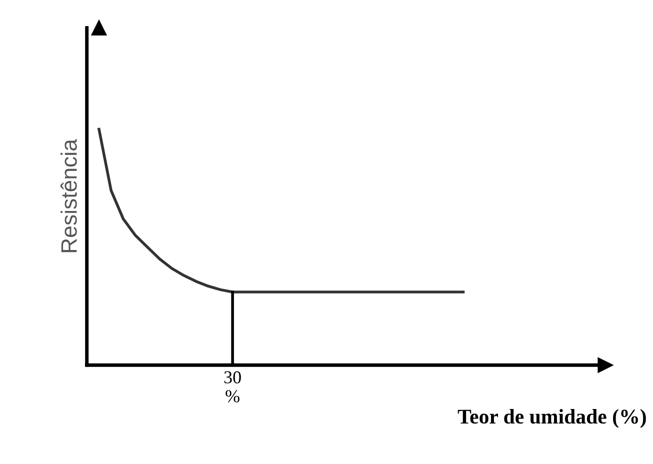 The image size is (653, 464). What do you see at coordinates (552, 418) in the screenshot?
I see `x-axis-title: Teor de umidade (%)` at bounding box center [552, 418].